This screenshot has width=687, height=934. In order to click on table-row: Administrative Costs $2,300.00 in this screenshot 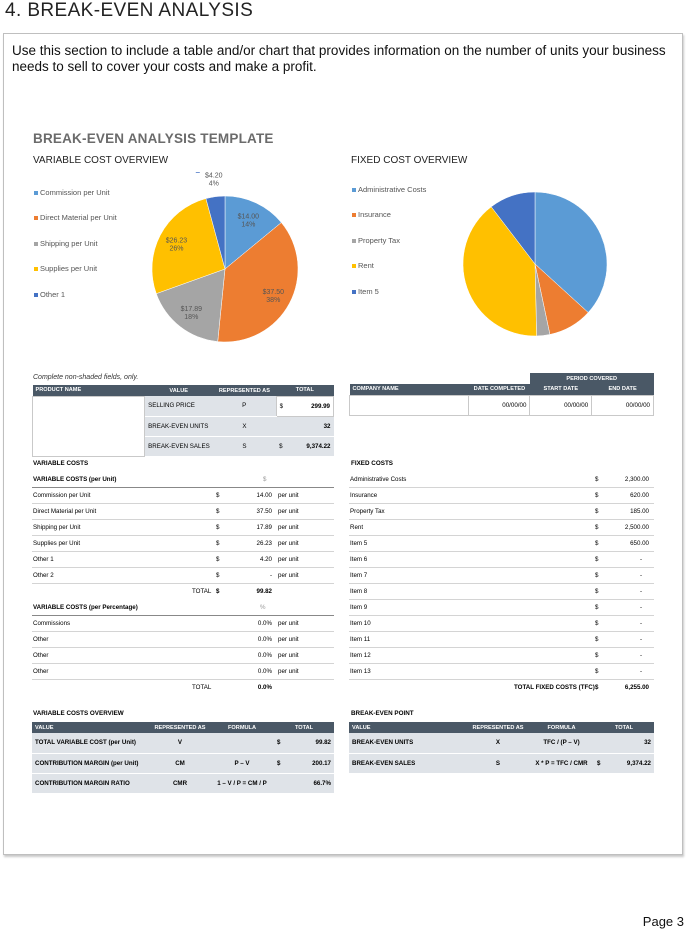, I will do `click(501, 480)`.